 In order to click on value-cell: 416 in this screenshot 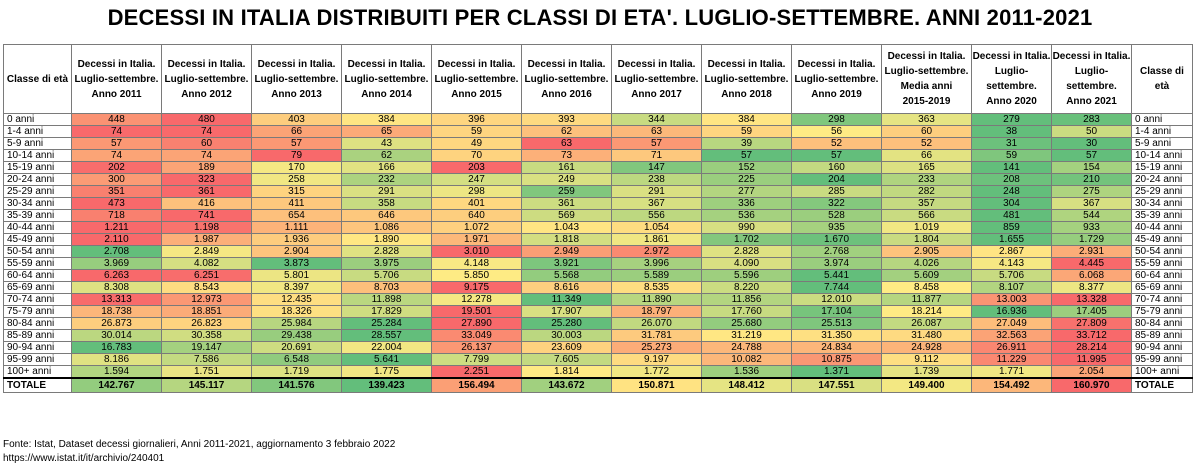, I will do `click(206, 203)`.